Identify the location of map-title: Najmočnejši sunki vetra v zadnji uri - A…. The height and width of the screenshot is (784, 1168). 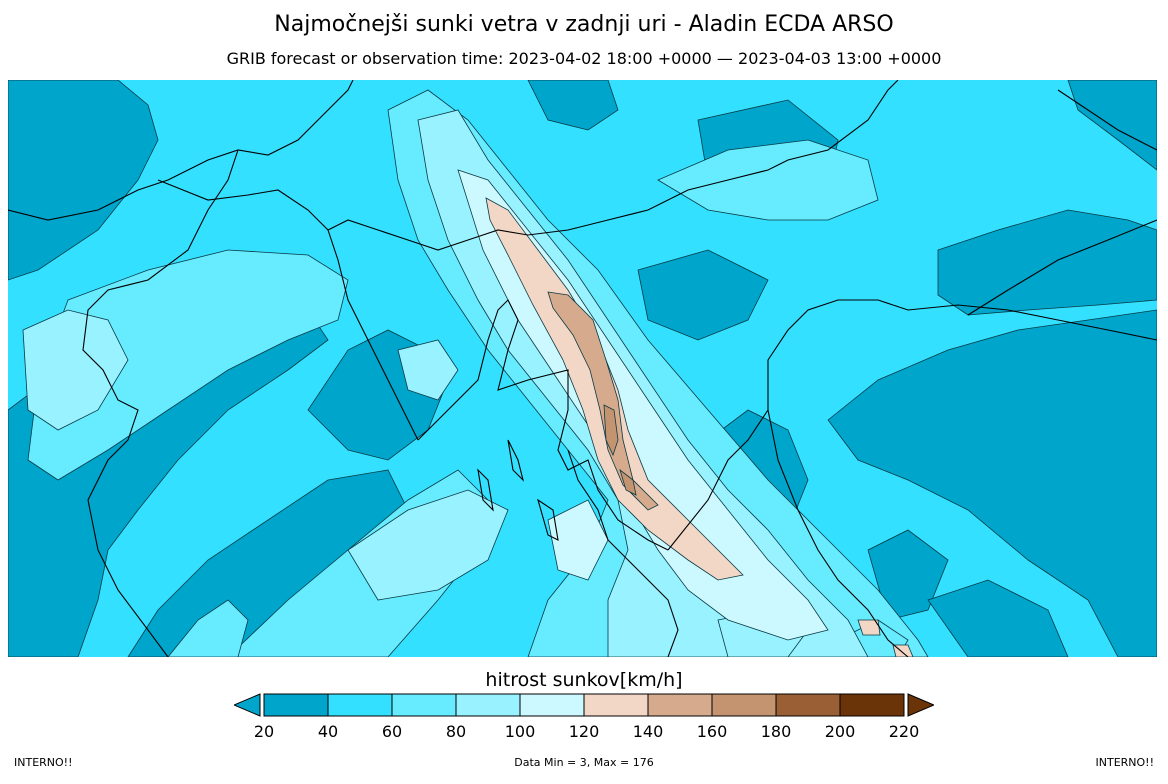
(584, 24).